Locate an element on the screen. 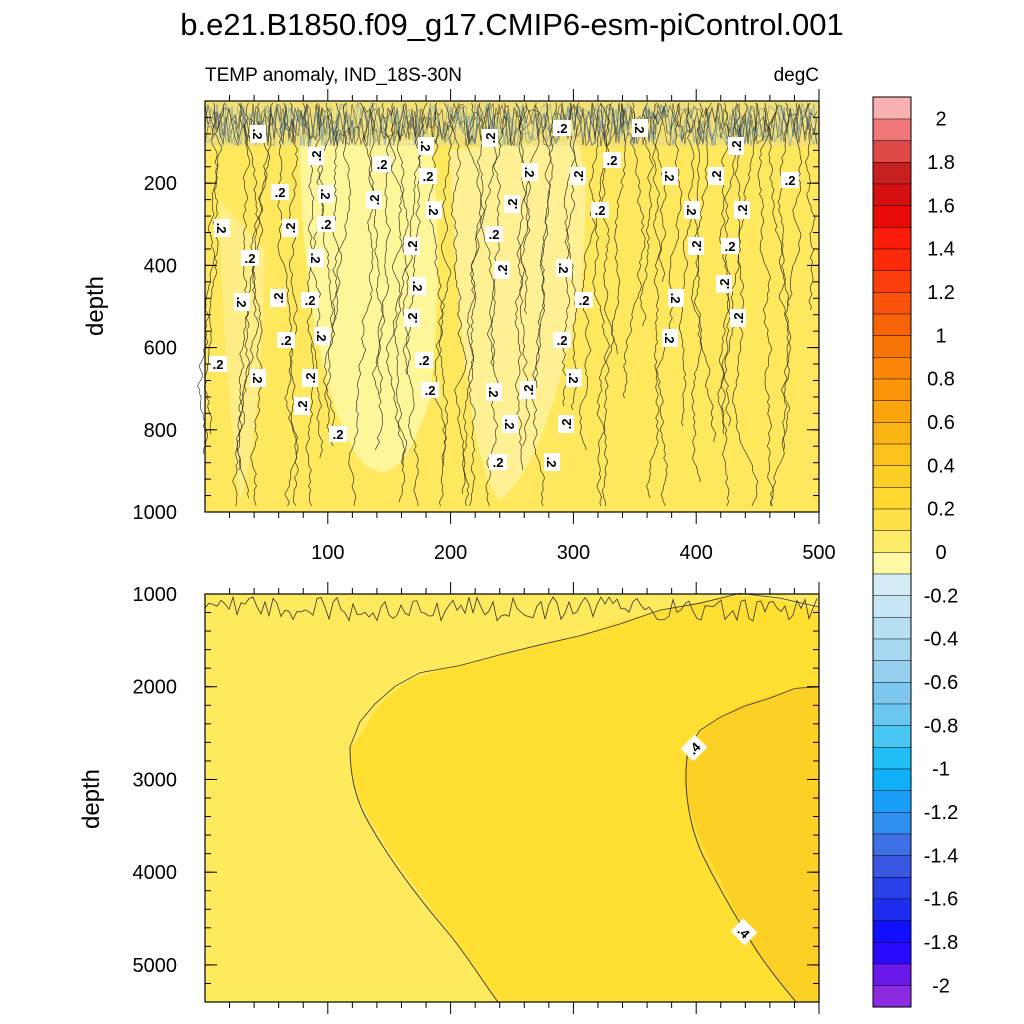 The width and height of the screenshot is (1024, 1024). colorbar-tick-label: 1 is located at coordinates (940, 336).